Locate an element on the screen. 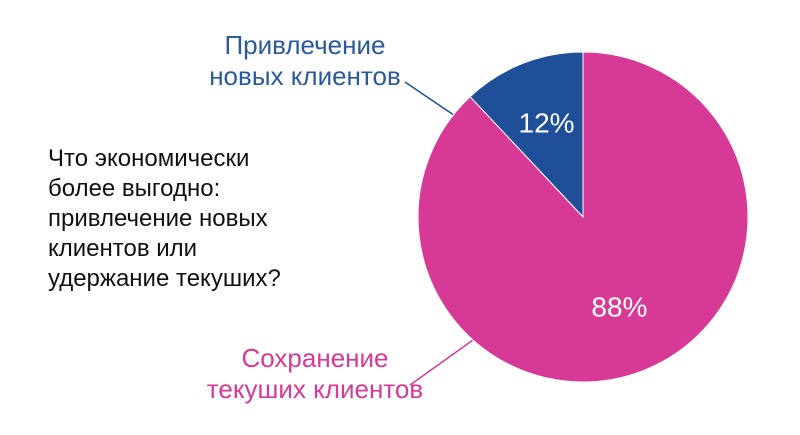 This screenshot has height=435, width=800. text-line: клиентов или is located at coordinates (122, 248).